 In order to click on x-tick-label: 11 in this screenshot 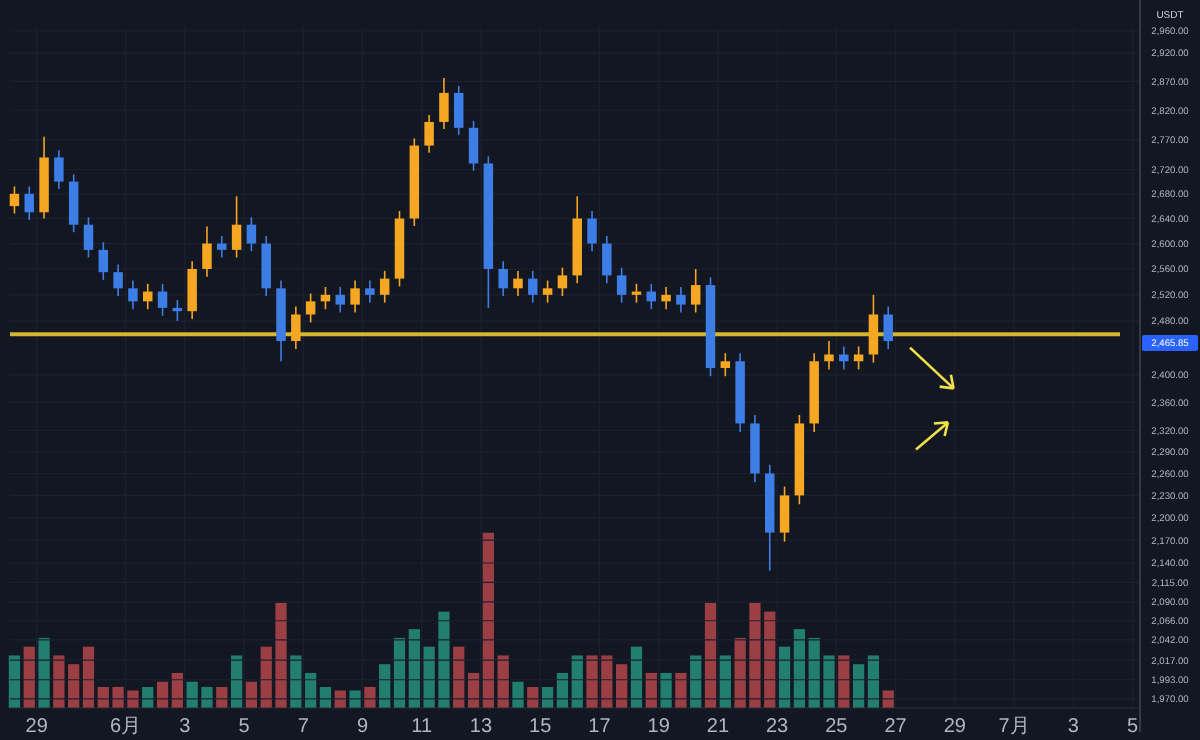, I will do `click(422, 727)`.